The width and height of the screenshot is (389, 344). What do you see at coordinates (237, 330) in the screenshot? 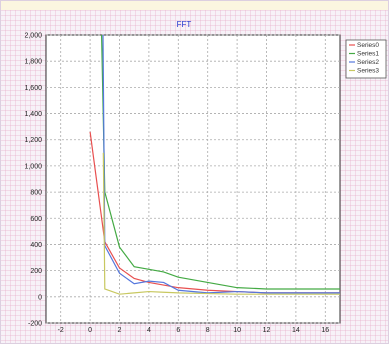
I see `x-tick-label: 10` at bounding box center [237, 330].